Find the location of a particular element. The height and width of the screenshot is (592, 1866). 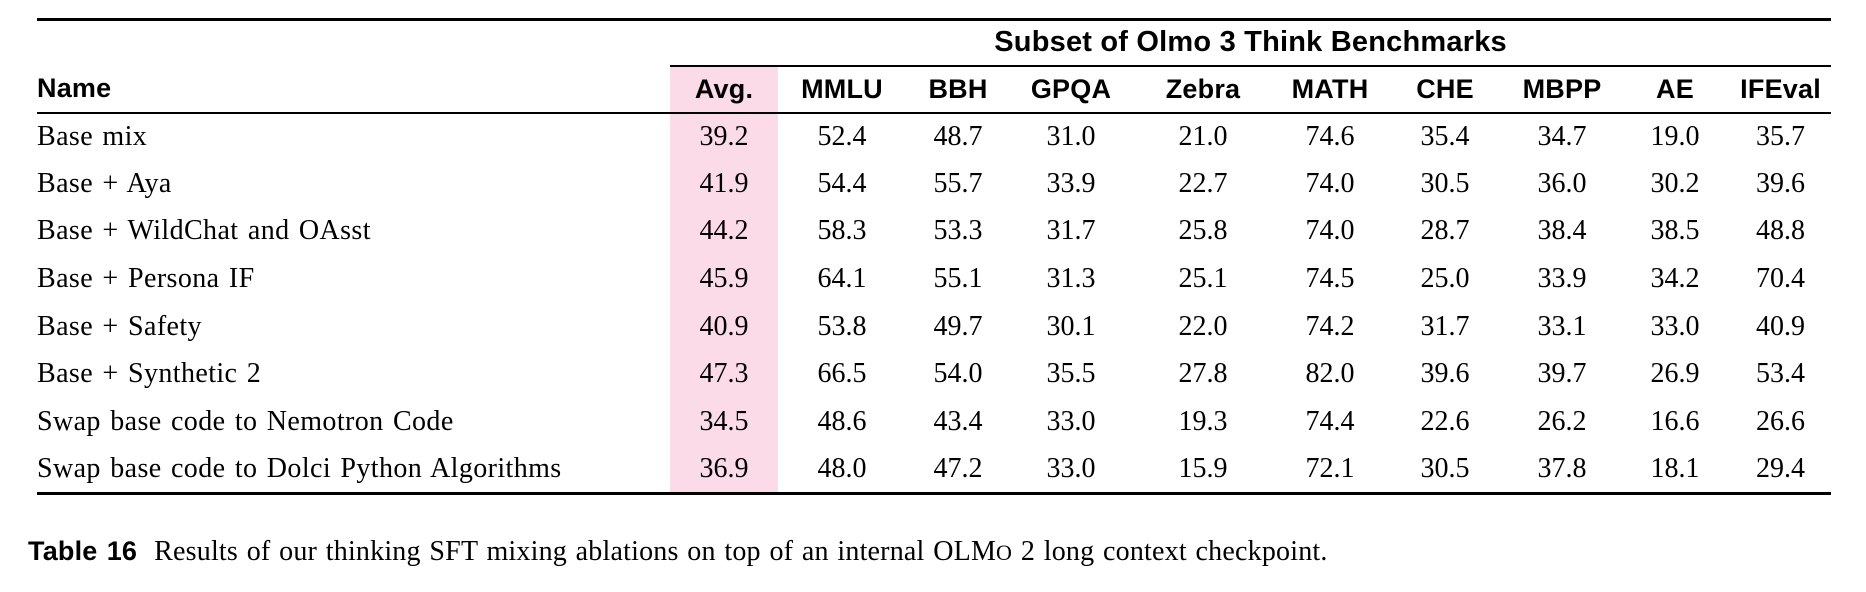

cell-mmlu: 48.0 is located at coordinates (842, 470).